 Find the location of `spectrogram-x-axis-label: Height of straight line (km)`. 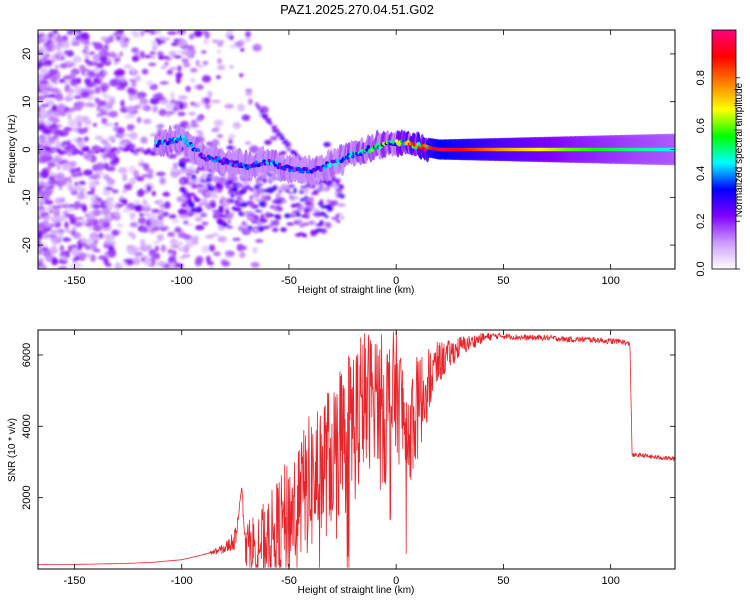

spectrogram-x-axis-label: Height of straight line (km) is located at coordinates (356, 290).